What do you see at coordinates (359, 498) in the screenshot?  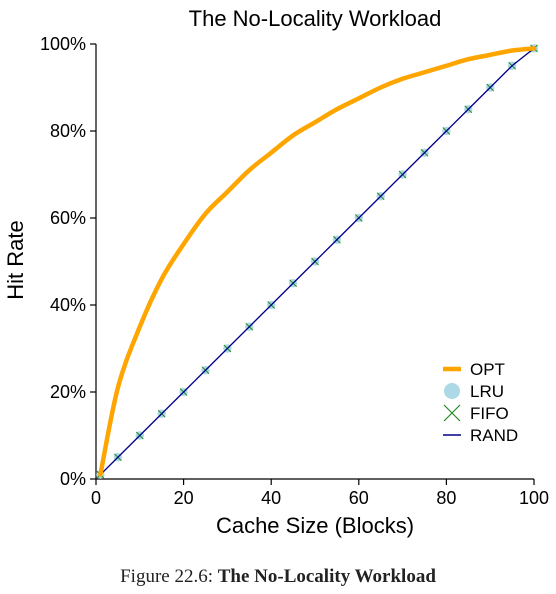 I see `x-tick-label: 60` at bounding box center [359, 498].